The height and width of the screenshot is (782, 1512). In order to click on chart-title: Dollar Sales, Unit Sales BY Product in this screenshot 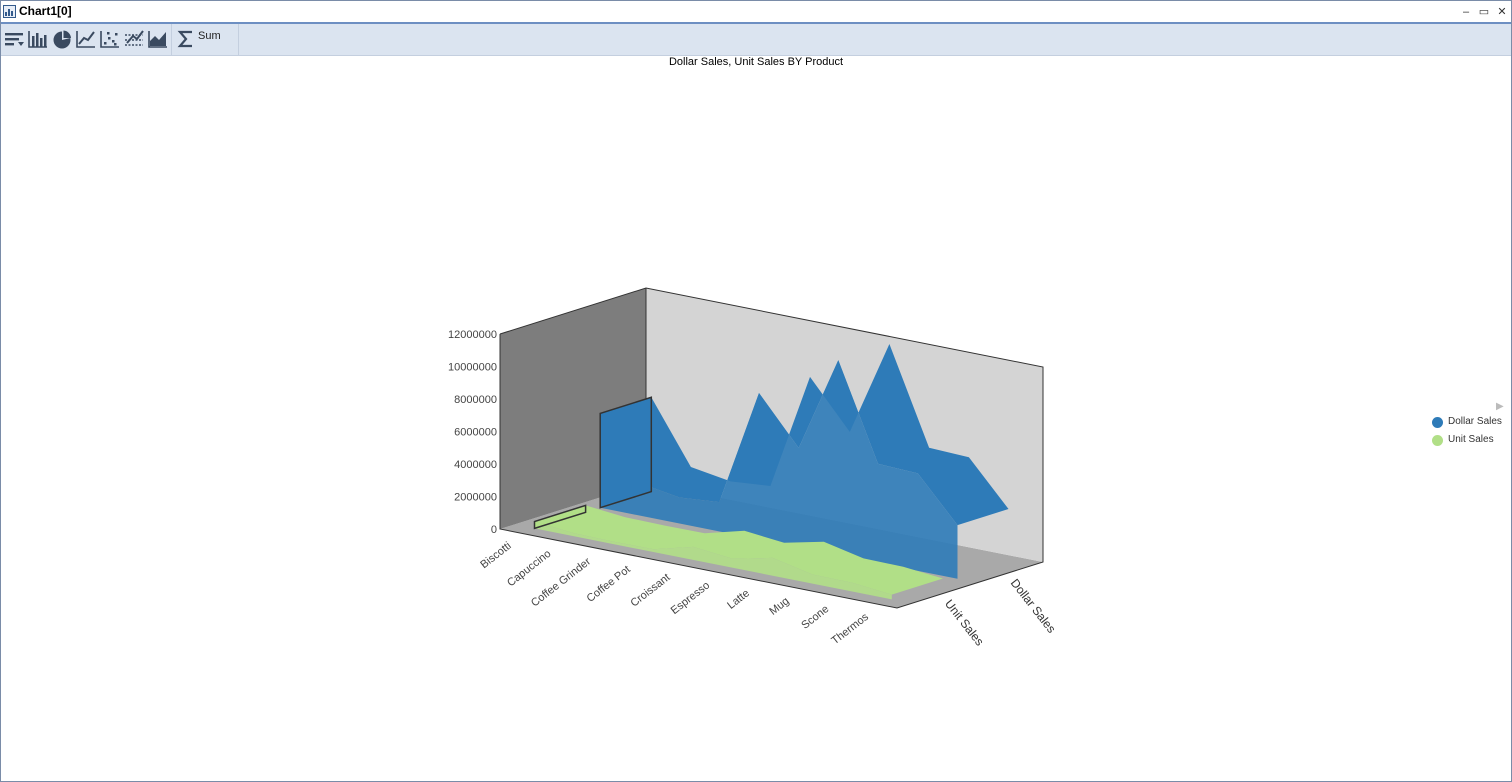, I will do `click(756, 62)`.